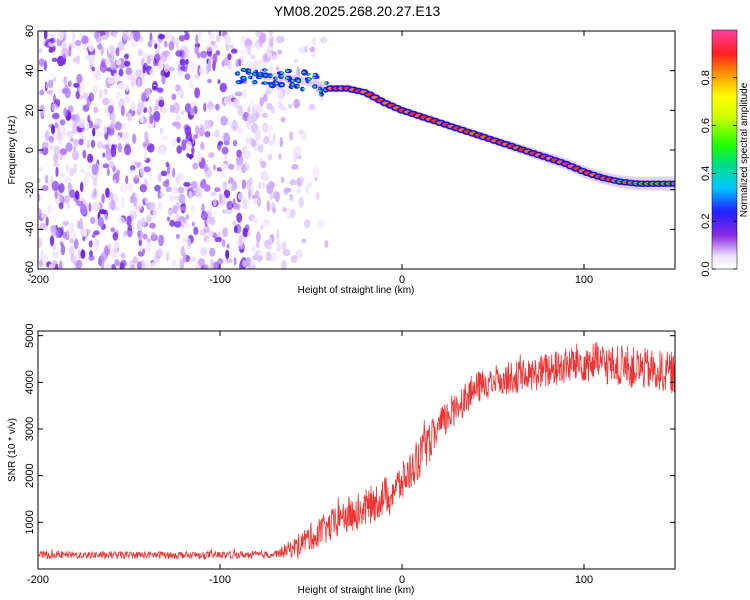  Describe the element at coordinates (38, 580) in the screenshot. I see `snr-x-tick-label: -200` at that location.